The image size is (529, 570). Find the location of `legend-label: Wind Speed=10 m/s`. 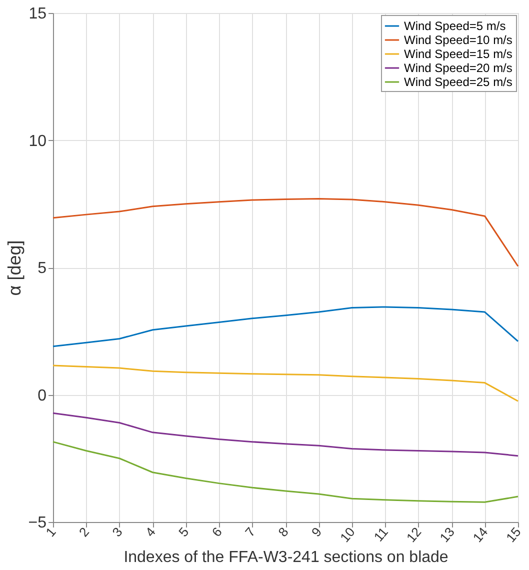

legend-label: Wind Speed=10 m/s is located at coordinates (458, 40).